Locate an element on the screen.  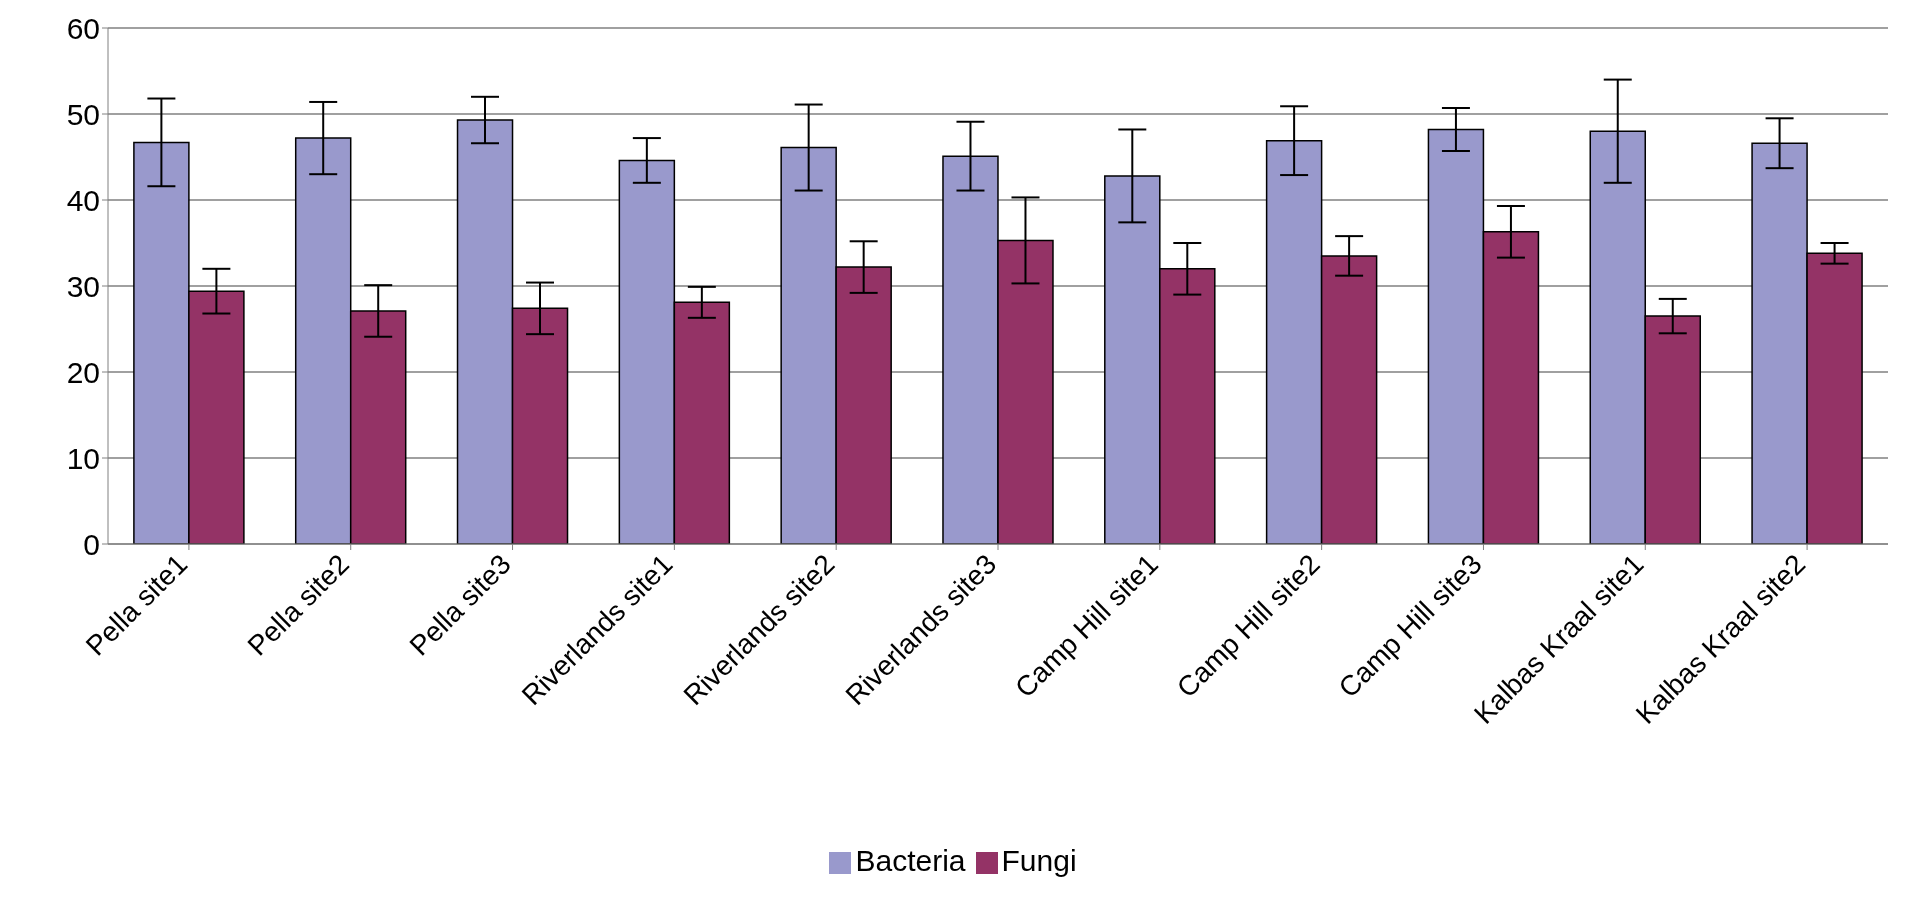
y-tick-label: 40 is located at coordinates (83, 200).